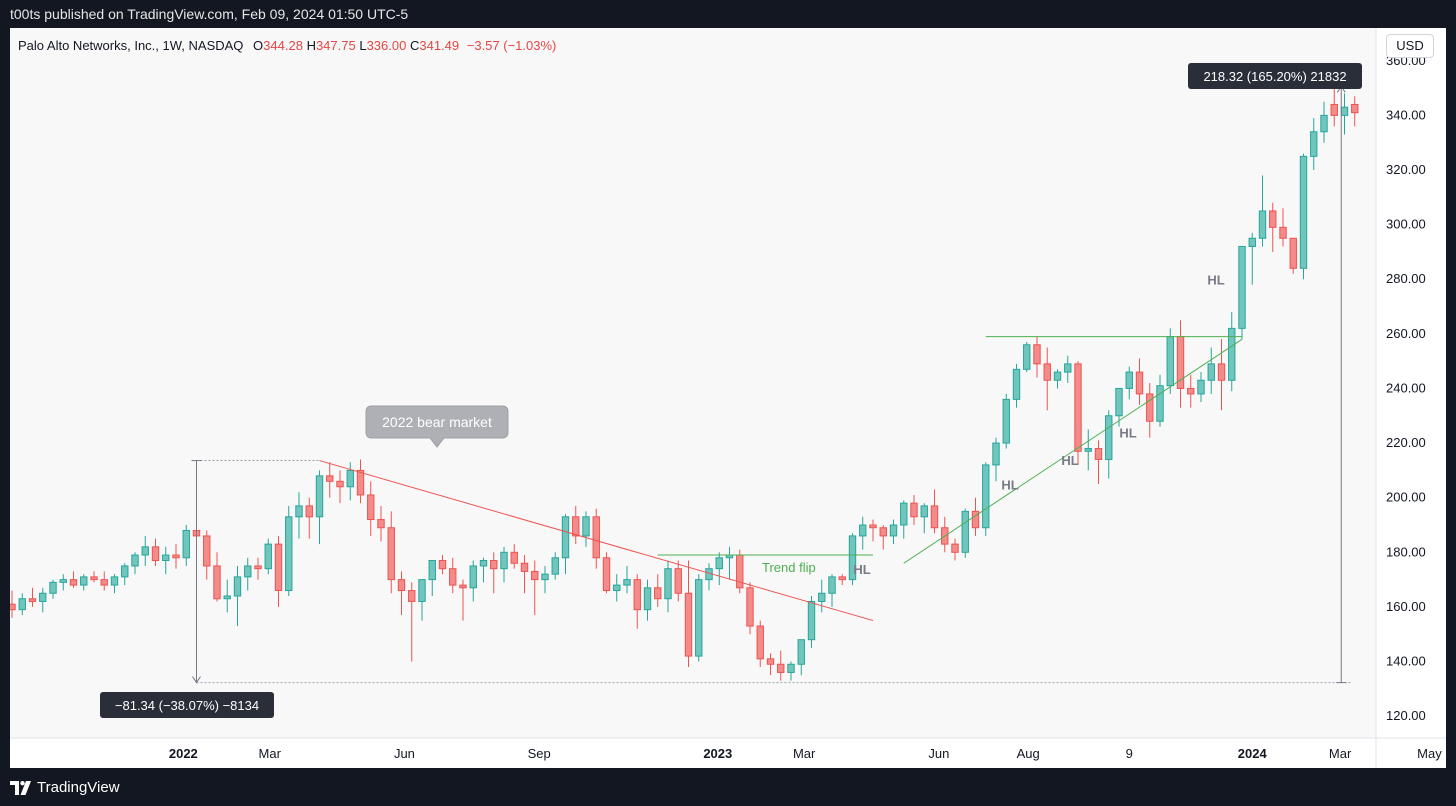 This screenshot has width=1456, height=806. What do you see at coordinates (1410, 46) in the screenshot?
I see `currency-button: USD` at bounding box center [1410, 46].